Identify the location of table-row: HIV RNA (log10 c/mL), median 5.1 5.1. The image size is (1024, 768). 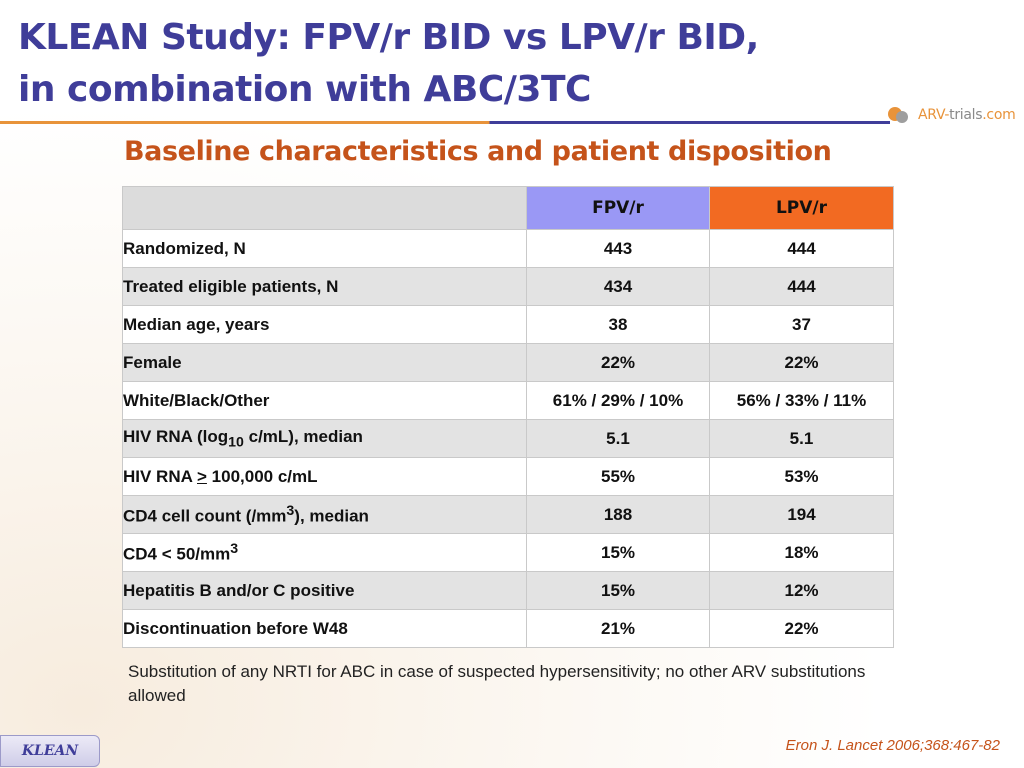
(508, 438).